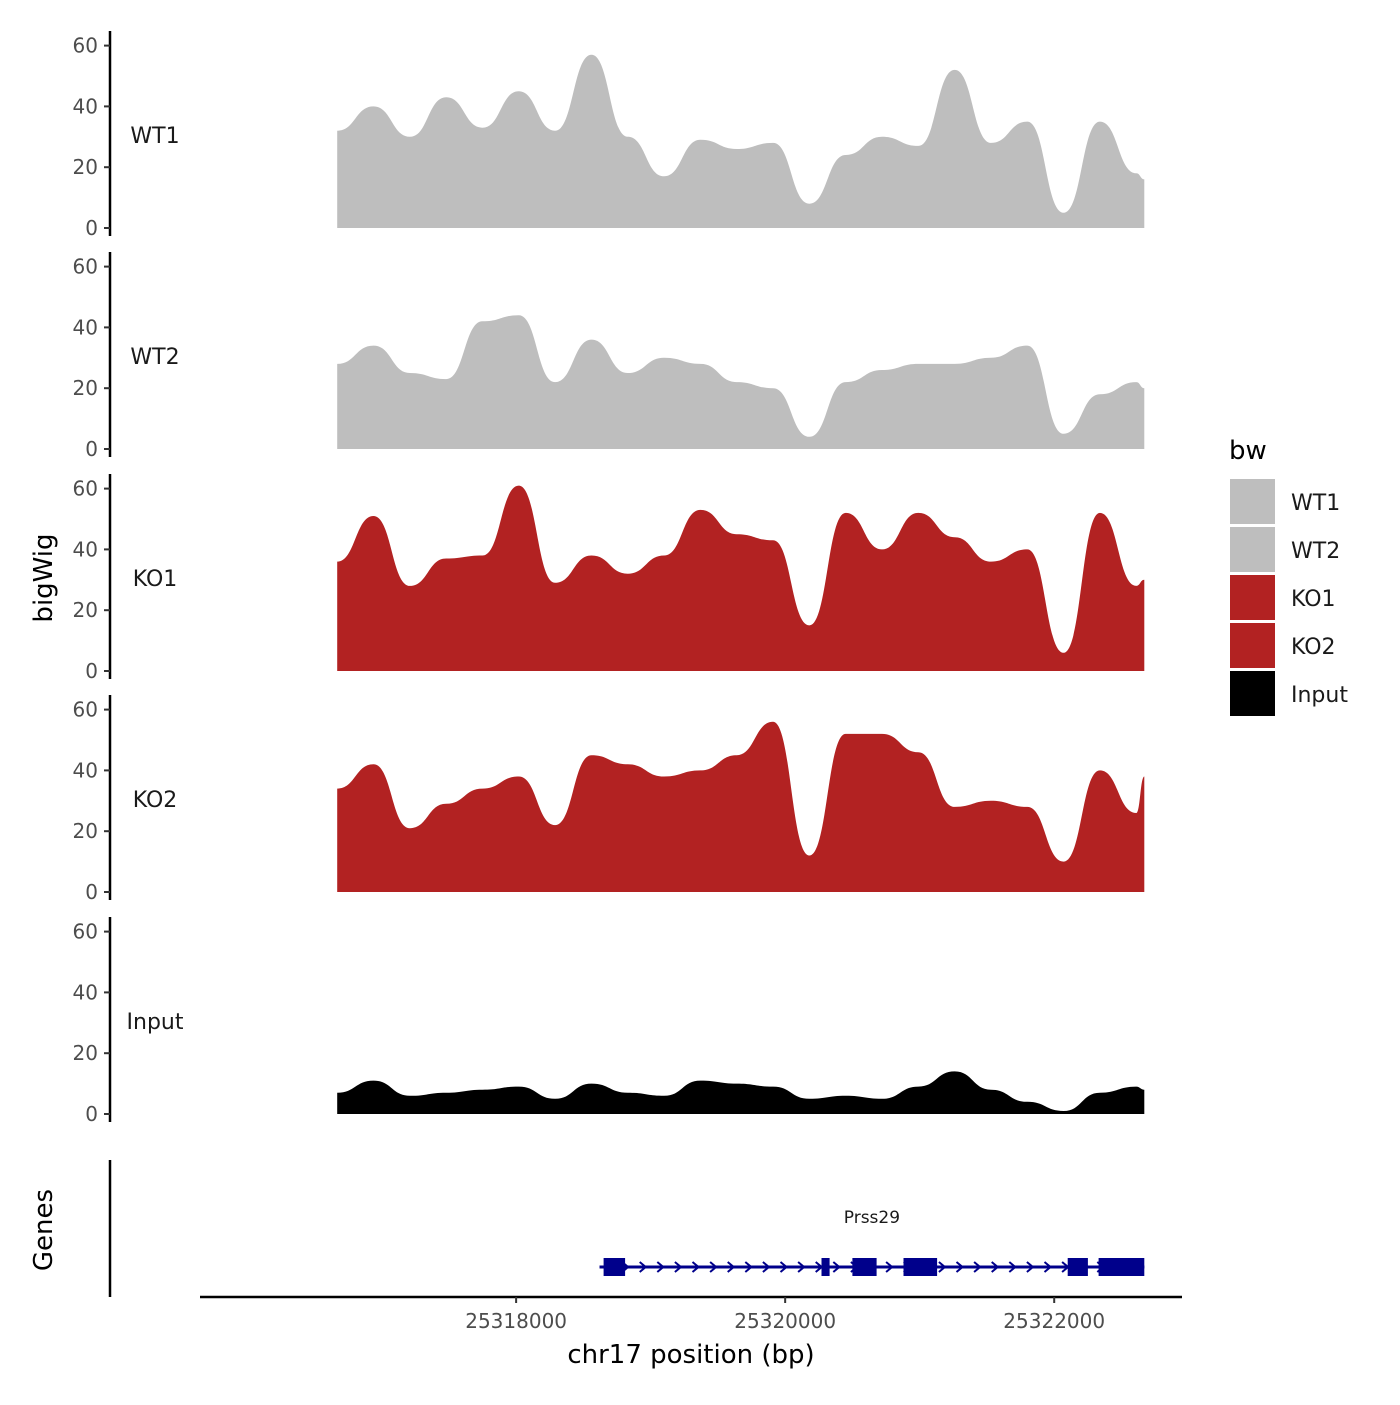  Describe the element at coordinates (741, 141) in the screenshot. I see `area-wt1` at that location.